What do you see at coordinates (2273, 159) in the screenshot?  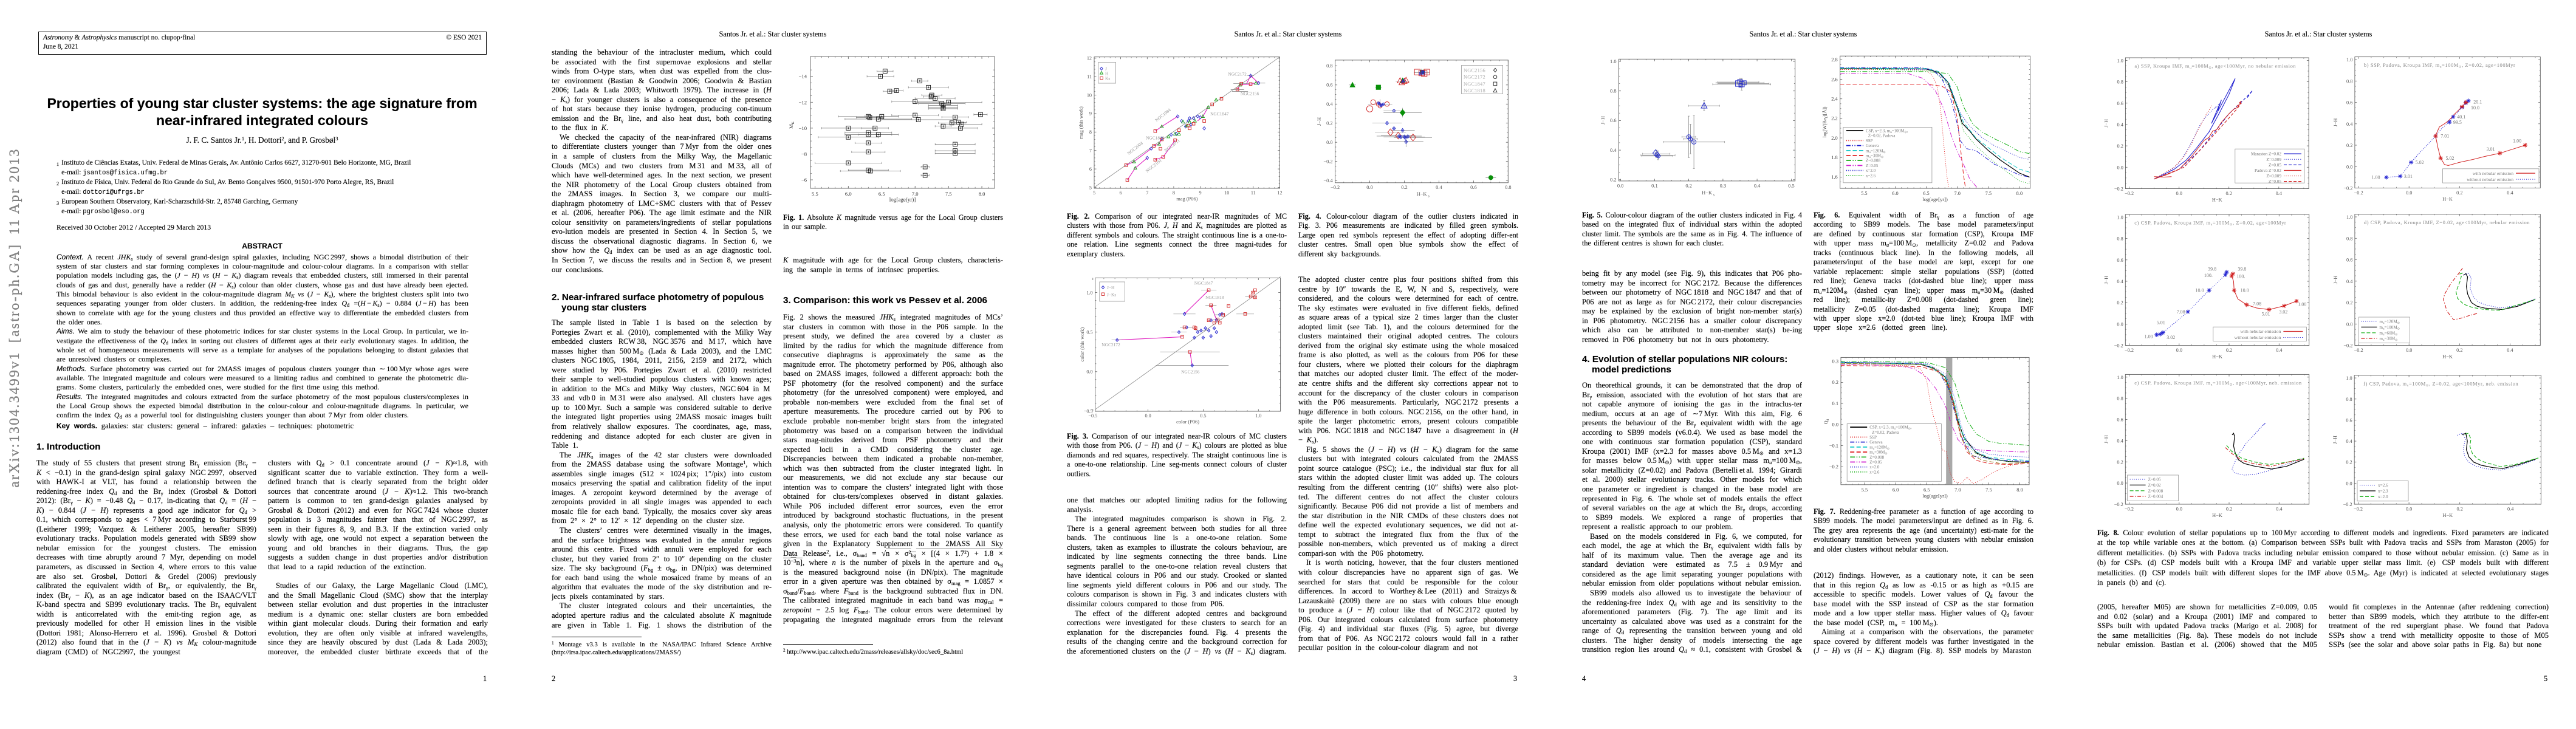 I see `svg-text: Z=0.009` at bounding box center [2273, 159].